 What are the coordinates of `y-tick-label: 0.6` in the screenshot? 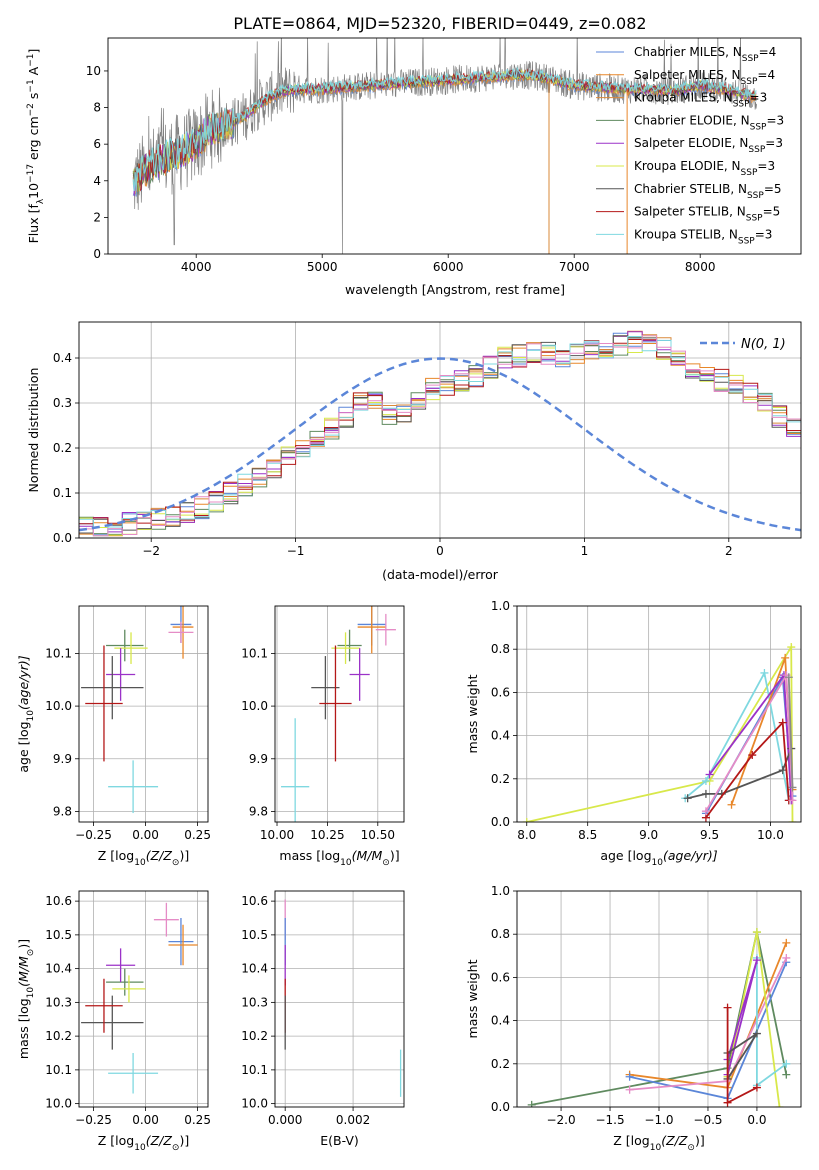 It's located at (500, 692).